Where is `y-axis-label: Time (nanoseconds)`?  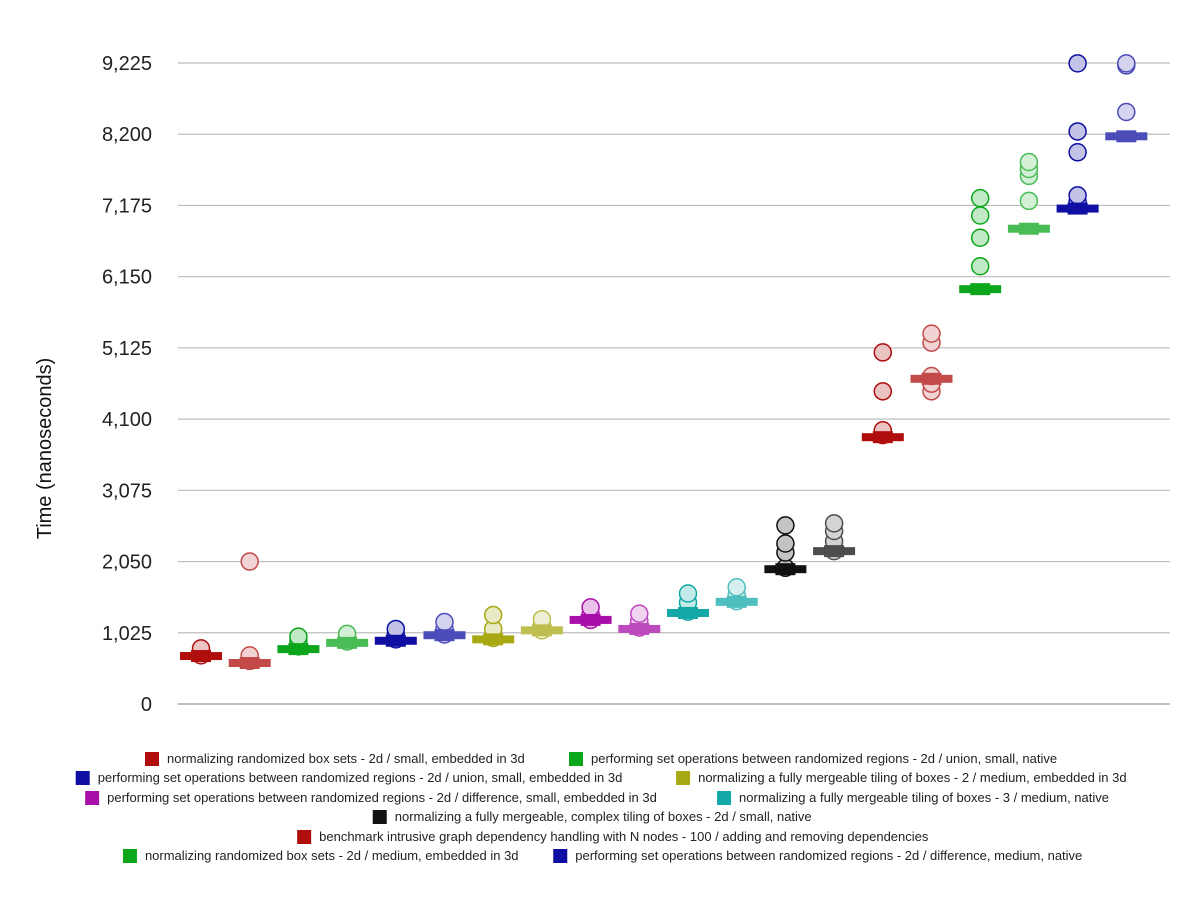 y-axis-label: Time (nanoseconds) is located at coordinates (45, 449).